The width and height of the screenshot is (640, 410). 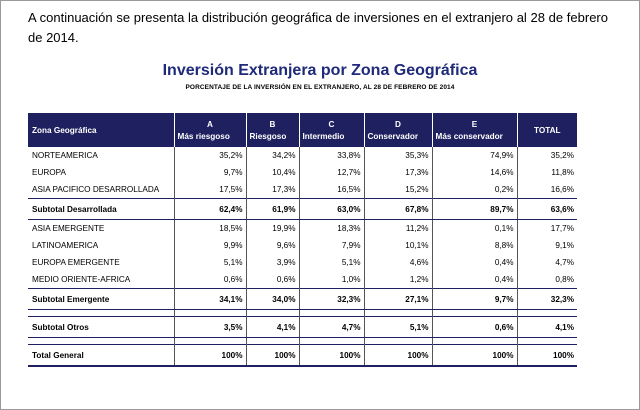 What do you see at coordinates (273, 130) in the screenshot?
I see `header-col-b: B Riesgoso` at bounding box center [273, 130].